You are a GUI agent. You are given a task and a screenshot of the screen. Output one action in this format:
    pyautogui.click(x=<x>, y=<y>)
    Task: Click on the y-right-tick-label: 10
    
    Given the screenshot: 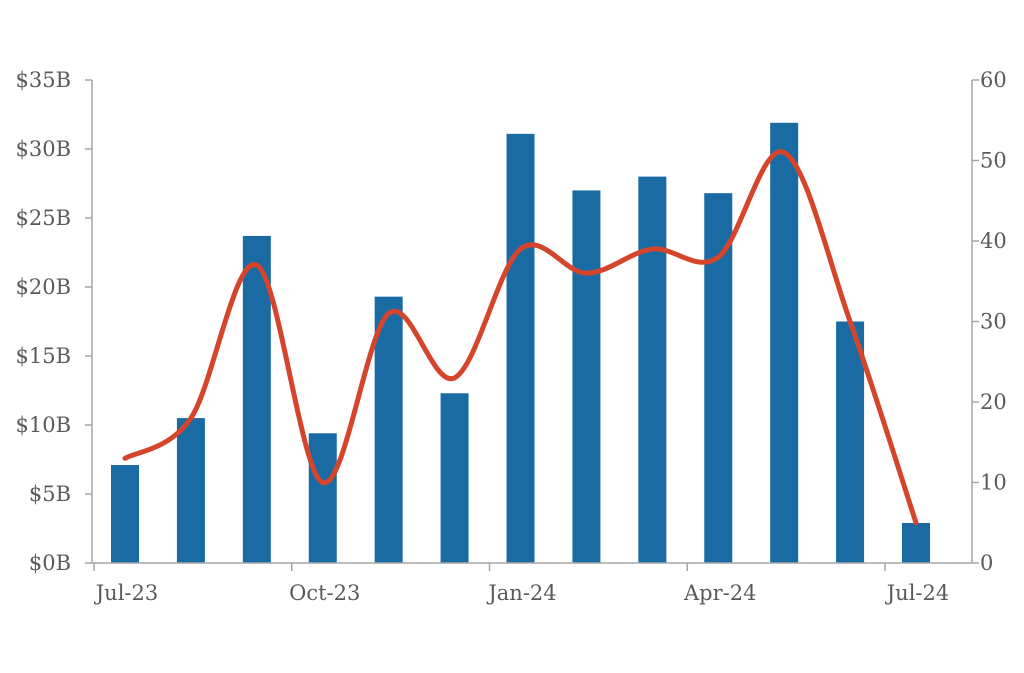 What is the action you would take?
    pyautogui.click(x=993, y=483)
    